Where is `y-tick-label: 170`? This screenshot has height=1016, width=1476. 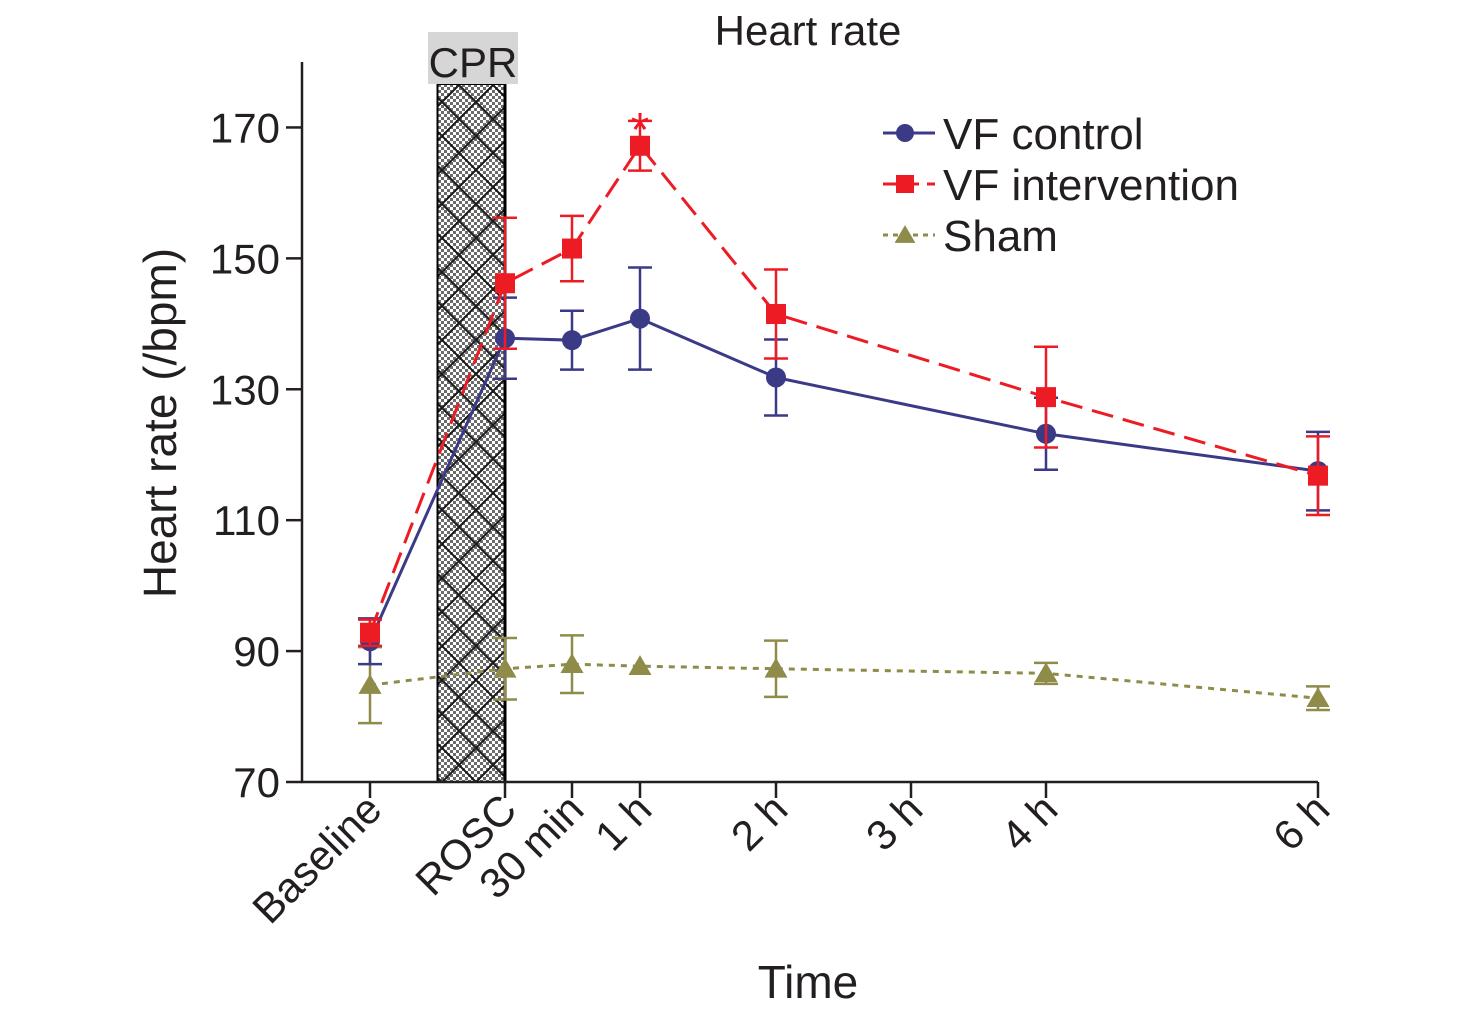 y-tick-label: 170 is located at coordinates (245, 127).